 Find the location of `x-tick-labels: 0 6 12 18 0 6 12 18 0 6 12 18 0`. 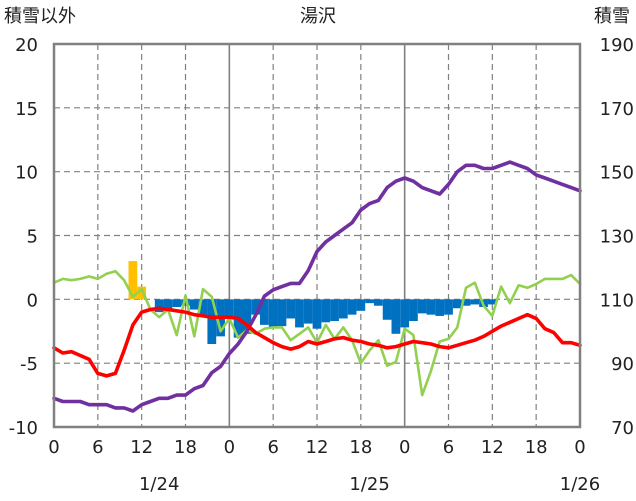

x-tick-labels: 0 6 12 18 0 6 12 18 0 6 12 18 0 is located at coordinates (316, 447).